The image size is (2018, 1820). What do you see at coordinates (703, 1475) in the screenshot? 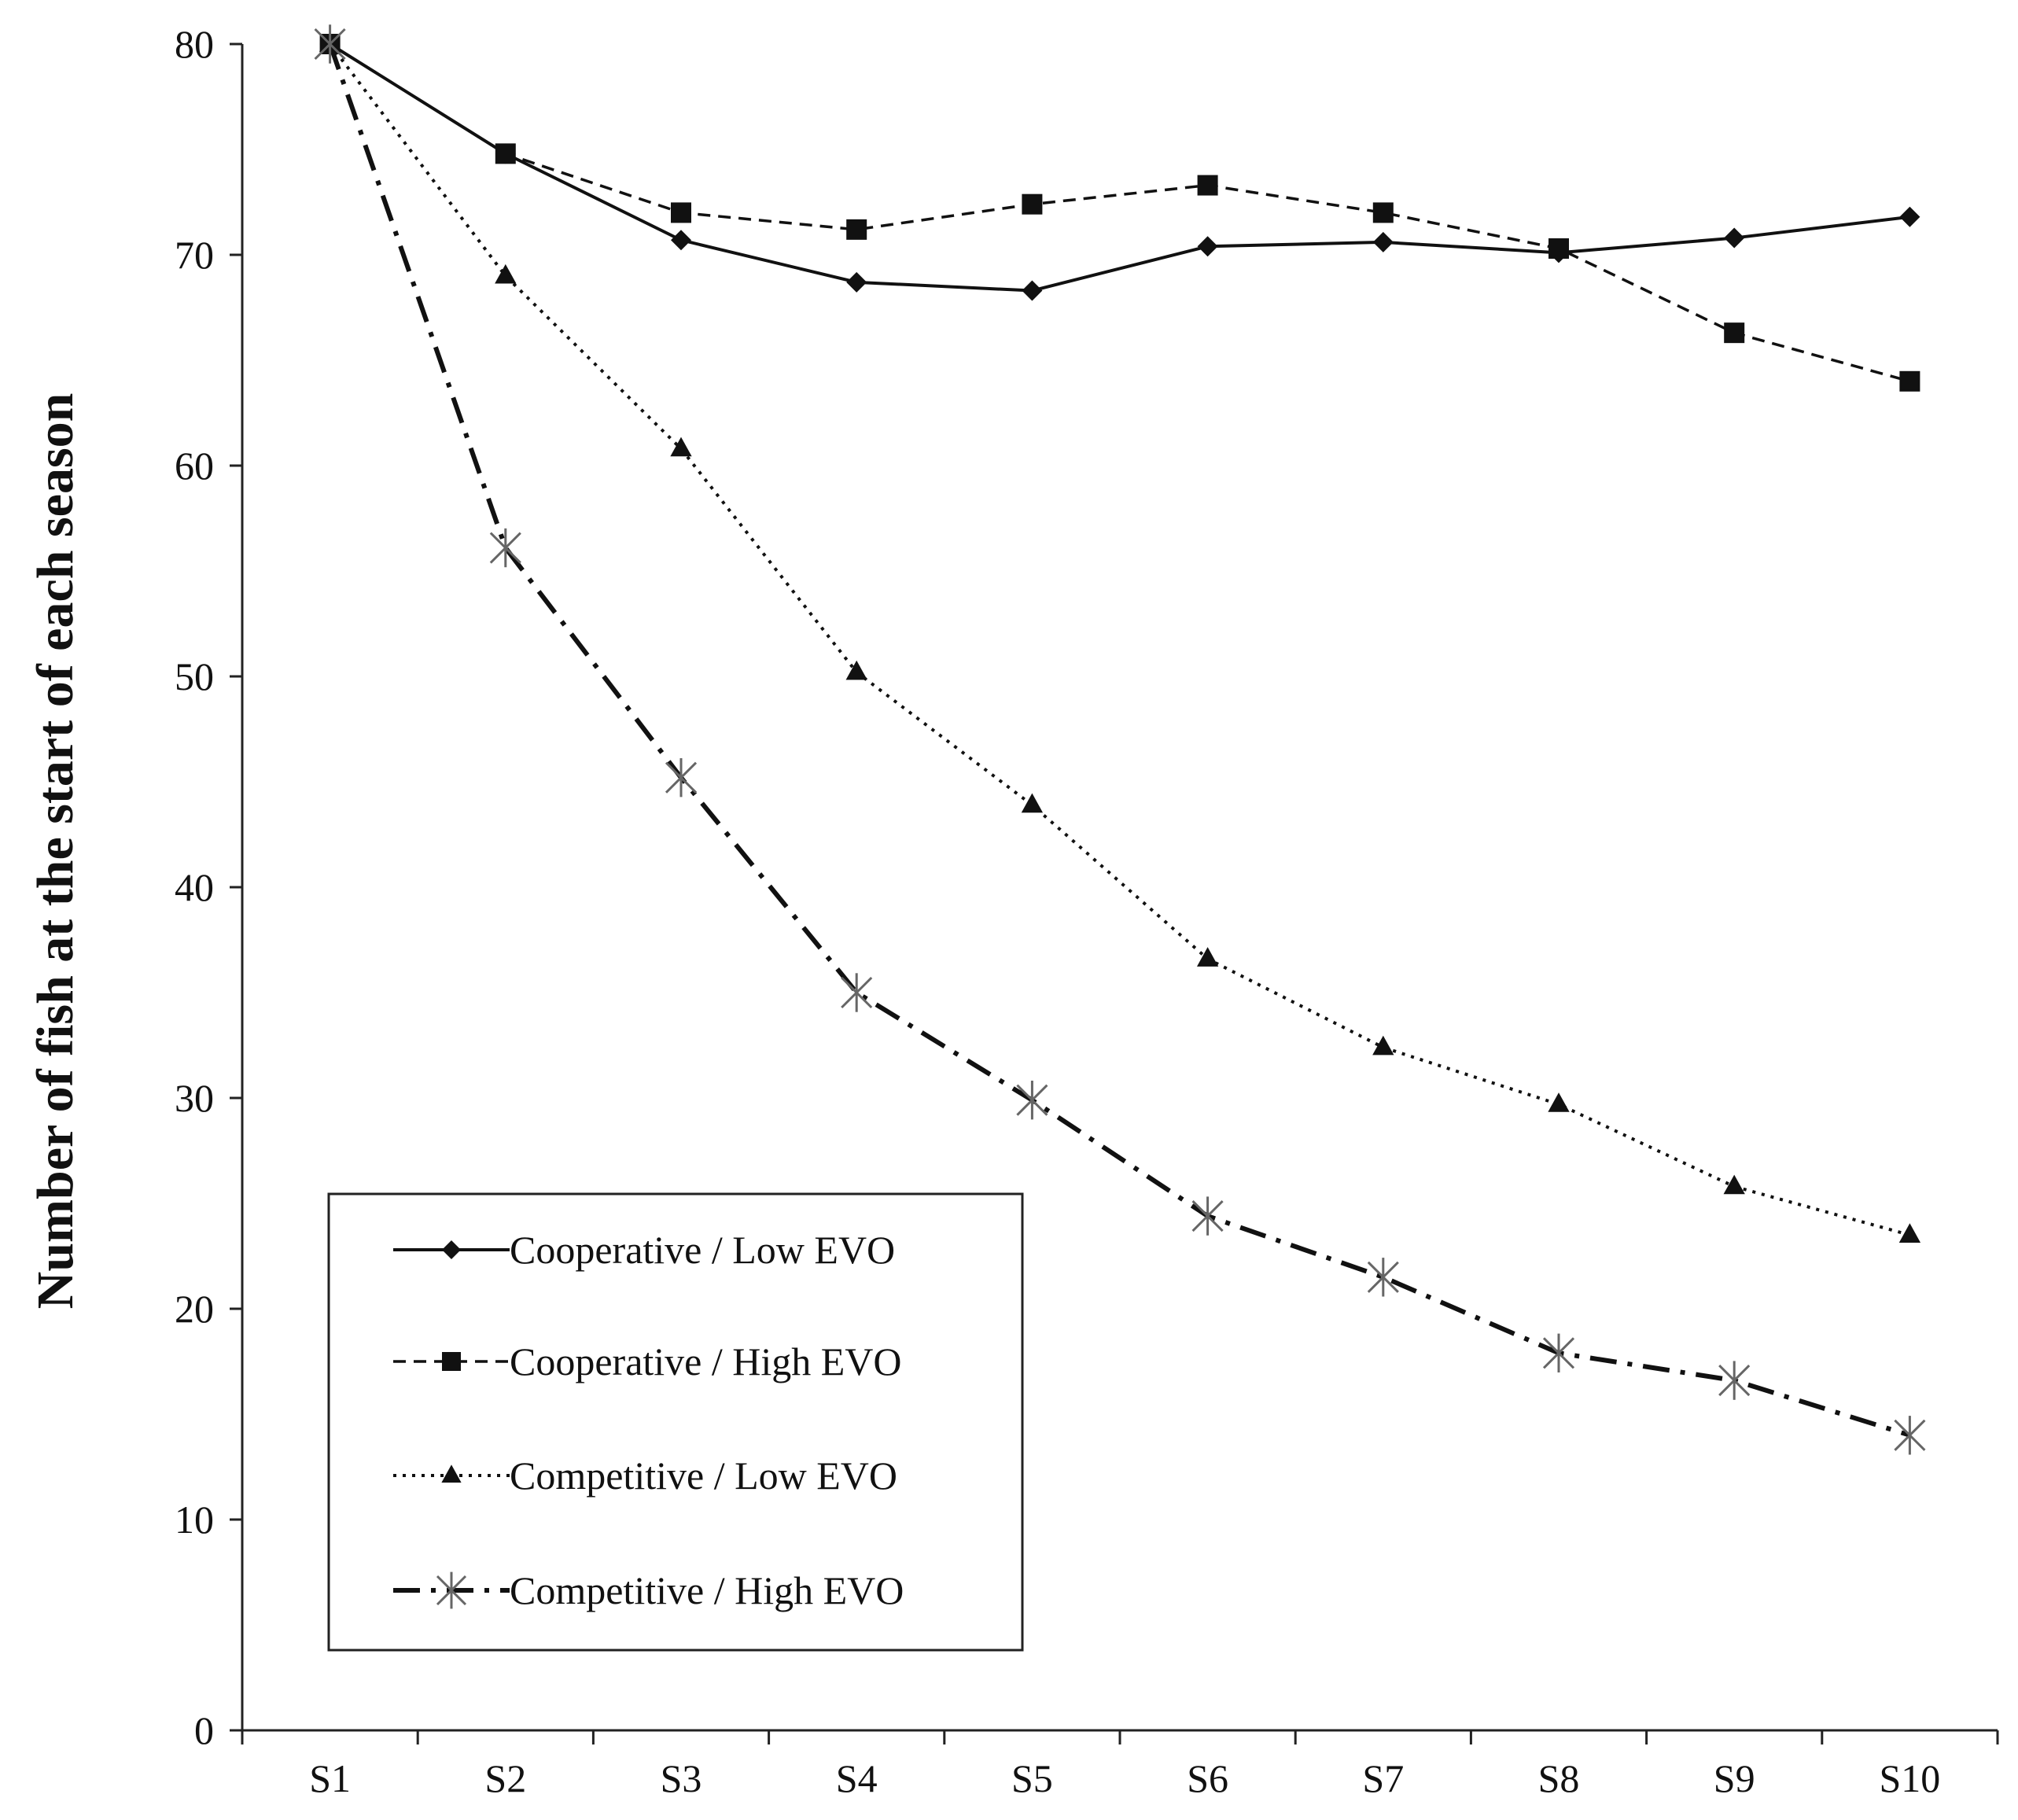
I see `legend-label: Competitive / Low EVO` at bounding box center [703, 1475].